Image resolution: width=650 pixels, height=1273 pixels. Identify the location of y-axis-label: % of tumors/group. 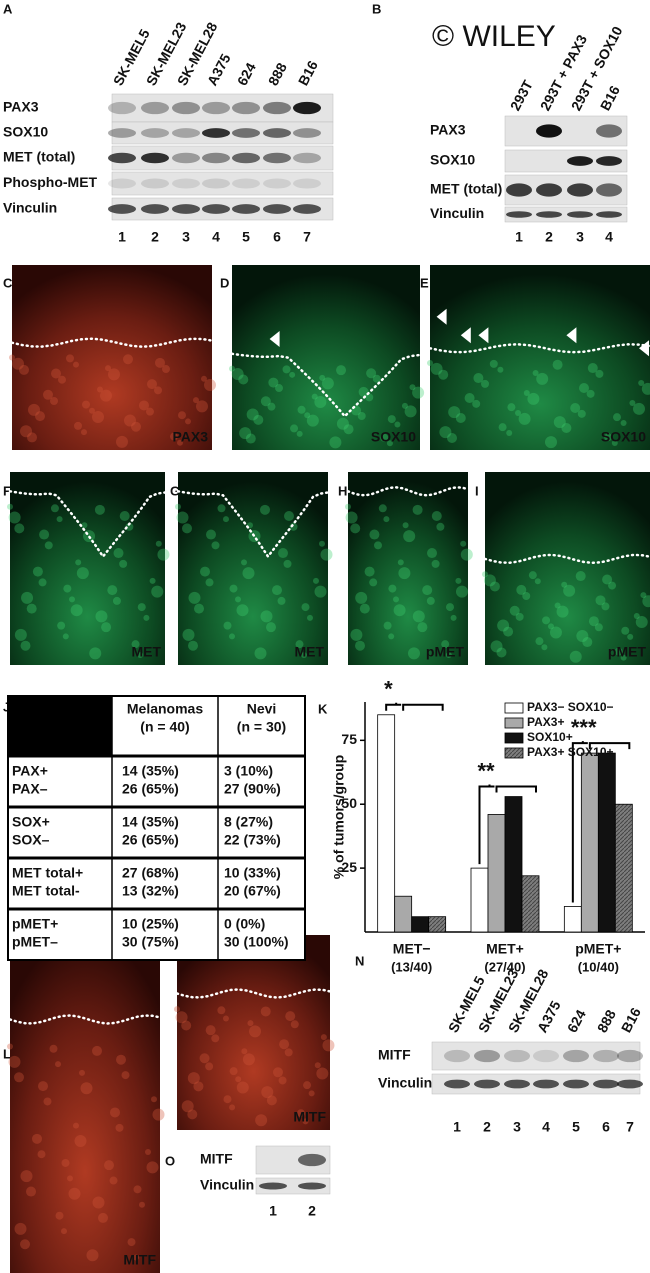
(339, 817).